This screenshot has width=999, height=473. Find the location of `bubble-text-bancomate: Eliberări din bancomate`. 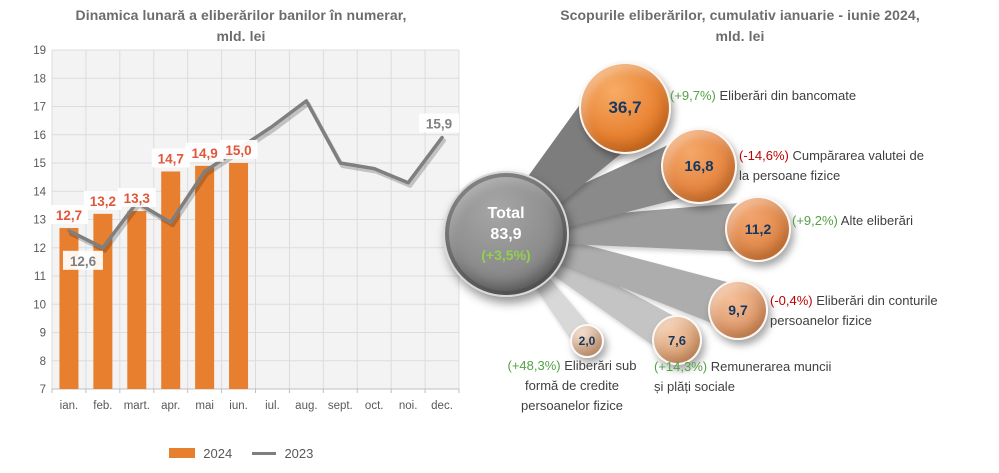

bubble-text-bancomate: Eliberări din bancomate is located at coordinates (786, 95).